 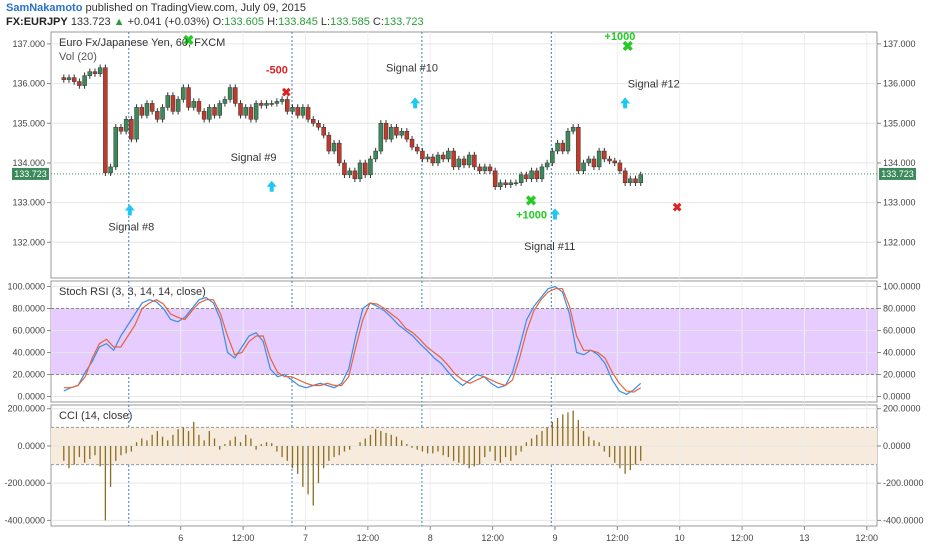 I want to click on change-up-icon: ▲, so click(x=119, y=22).